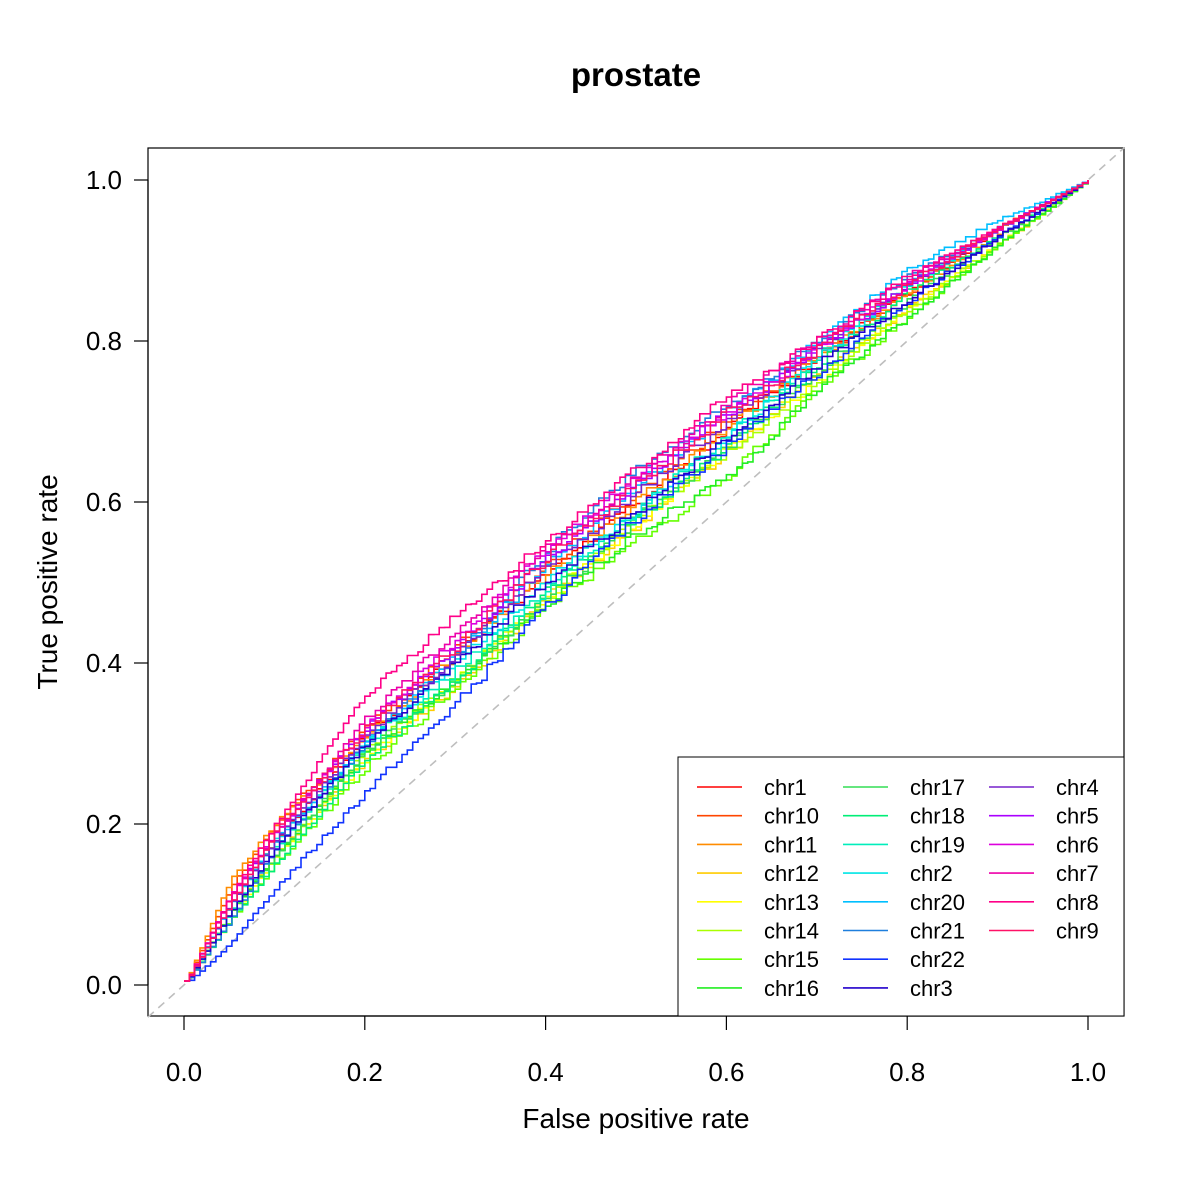  Describe the element at coordinates (726, 1072) in the screenshot. I see `x-tick-label: 0.6` at that location.